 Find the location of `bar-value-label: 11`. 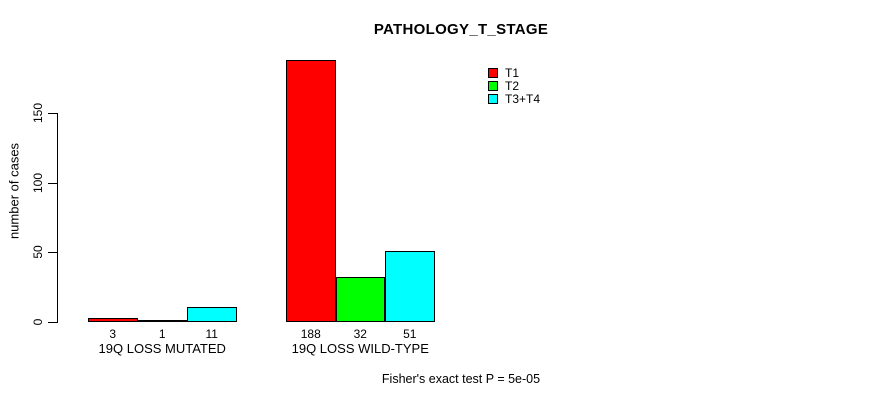

bar-value-label: 11 is located at coordinates (211, 334).